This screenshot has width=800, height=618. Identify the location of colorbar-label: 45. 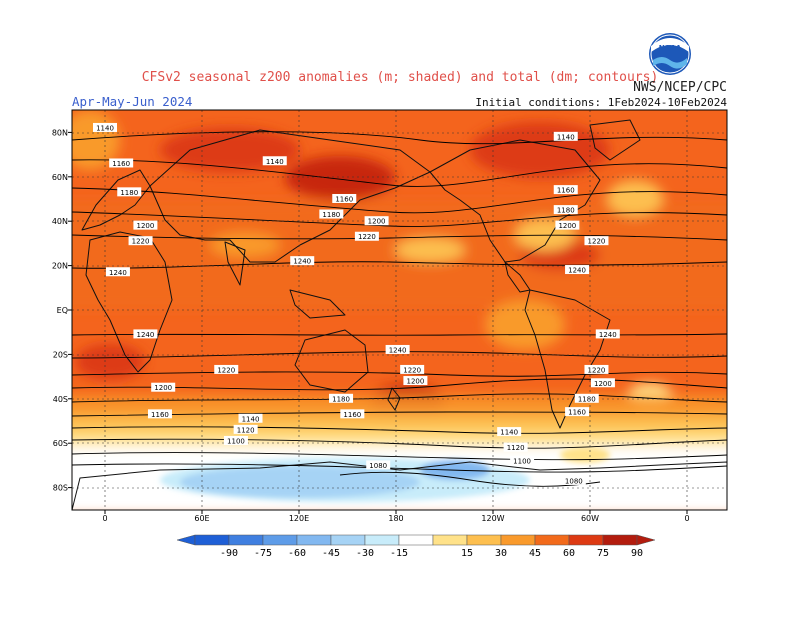
(535, 553).